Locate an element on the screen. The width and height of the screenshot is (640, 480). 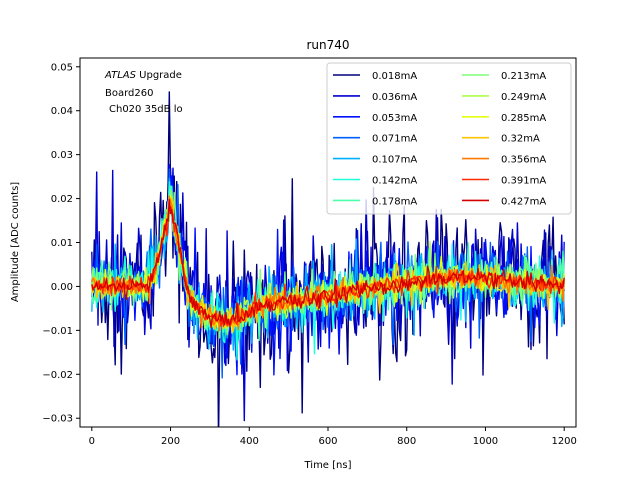
legend-frame is located at coordinates (449, 138).